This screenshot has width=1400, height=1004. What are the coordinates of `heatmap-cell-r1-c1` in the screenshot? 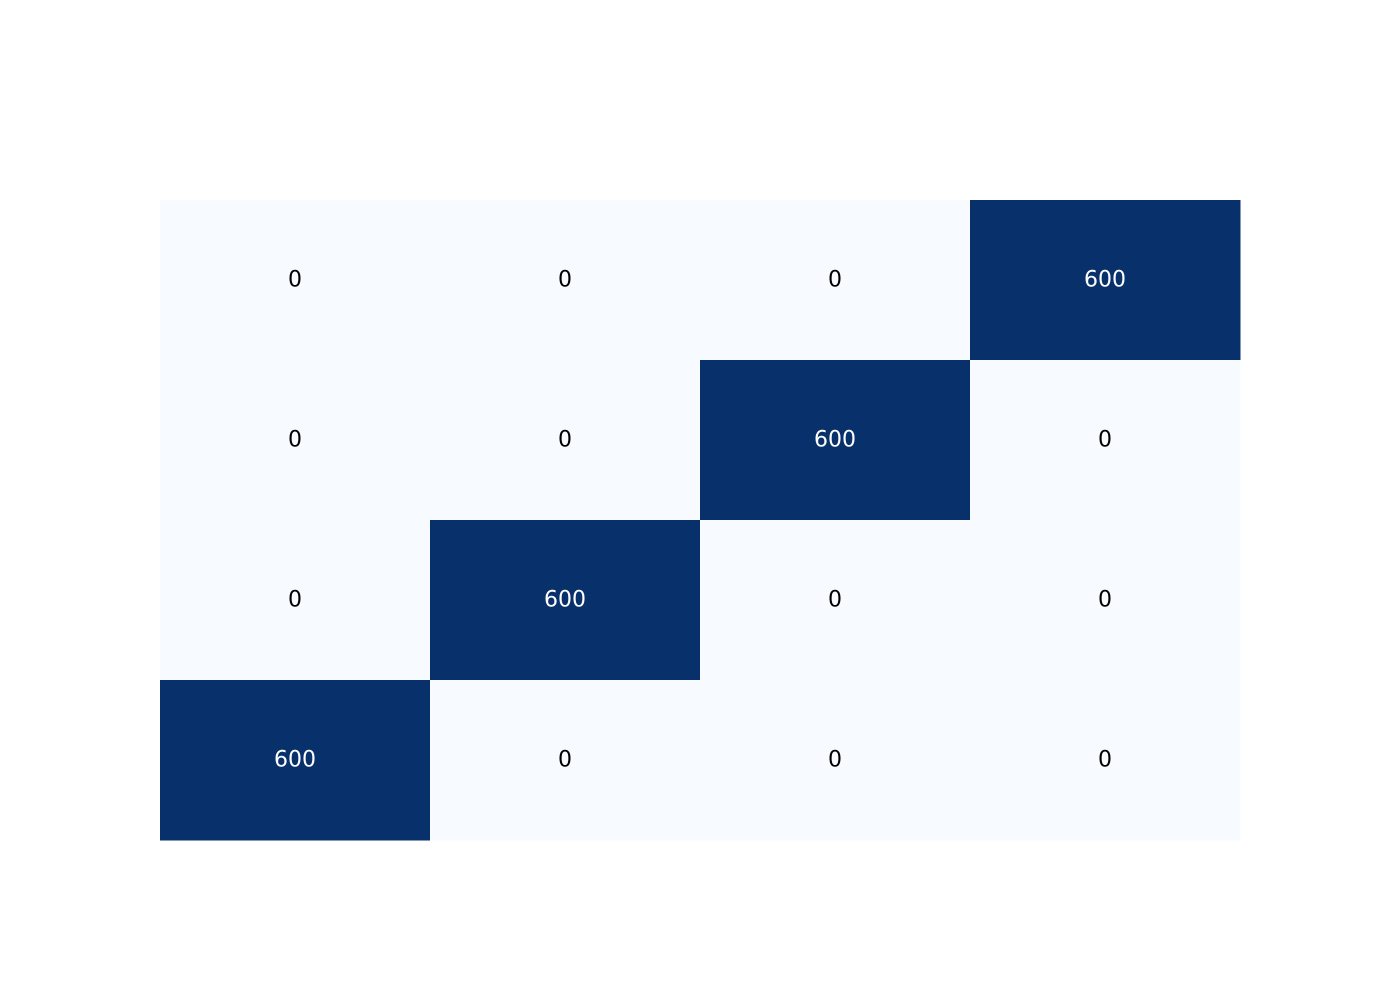 It's located at (565, 440).